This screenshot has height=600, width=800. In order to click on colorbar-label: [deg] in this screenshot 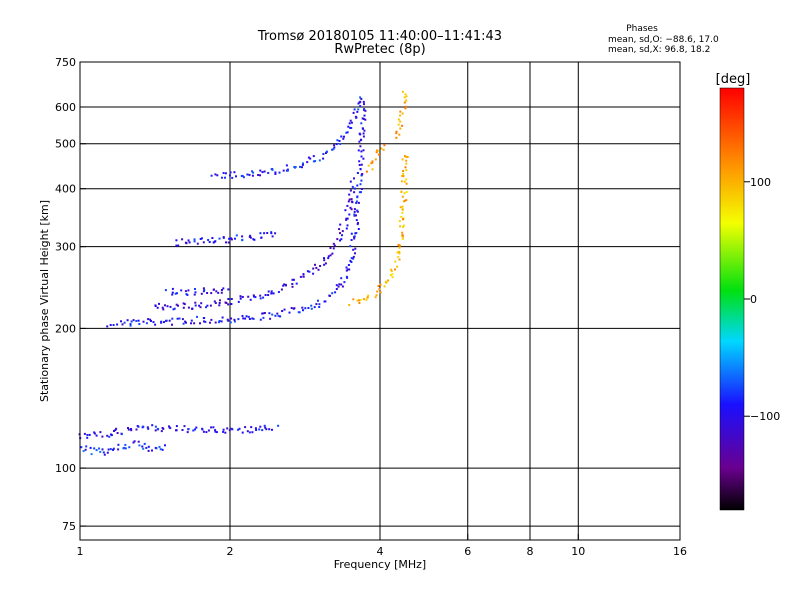, I will do `click(733, 79)`.